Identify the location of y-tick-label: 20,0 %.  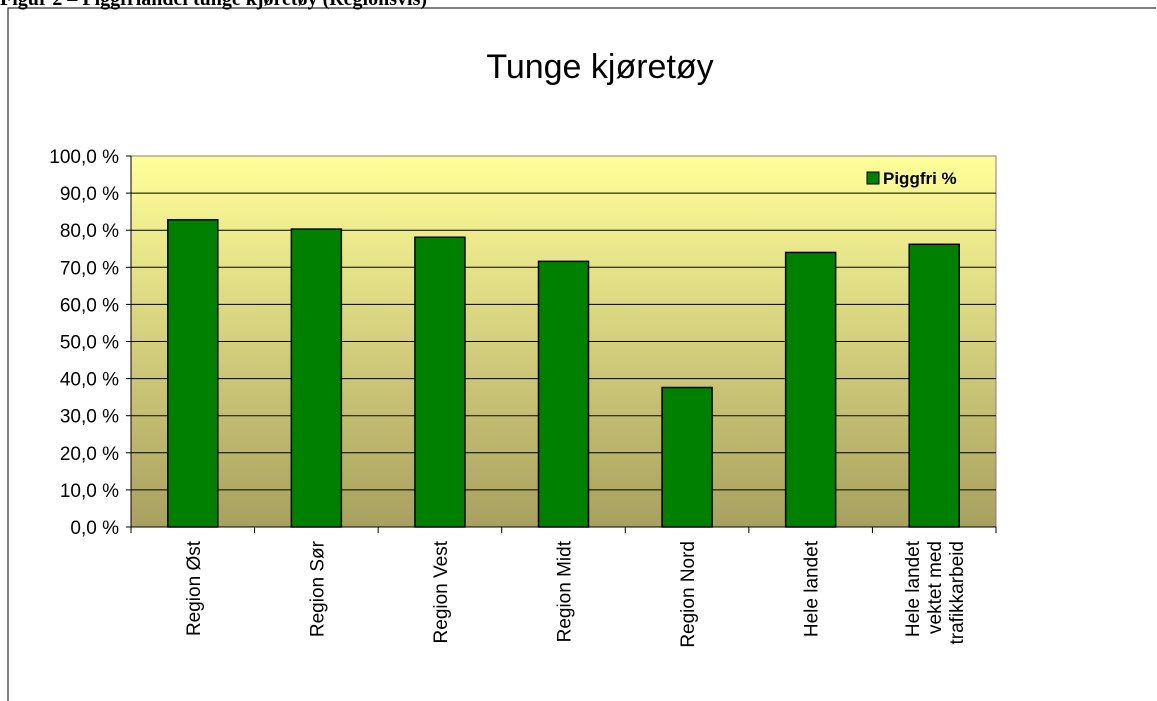
(89, 454).